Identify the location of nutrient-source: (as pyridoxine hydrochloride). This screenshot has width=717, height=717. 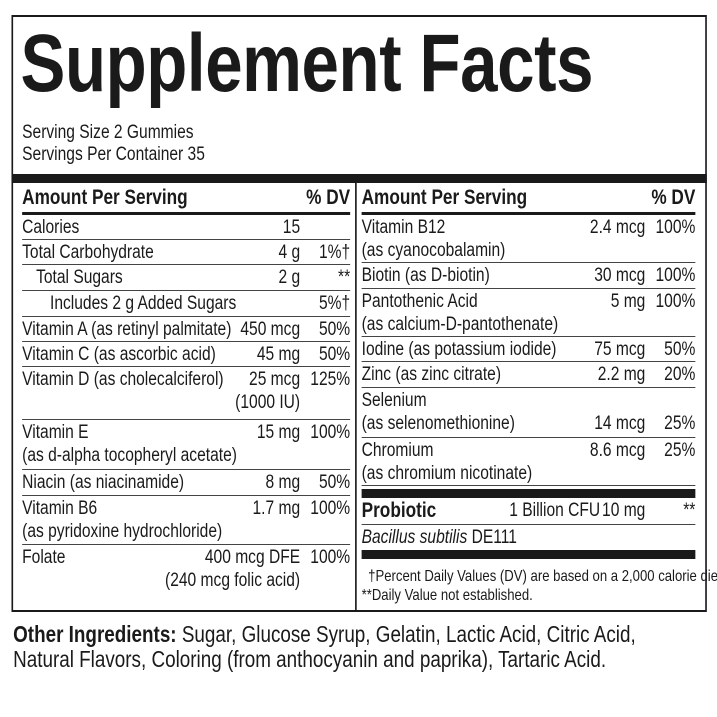
(122, 531).